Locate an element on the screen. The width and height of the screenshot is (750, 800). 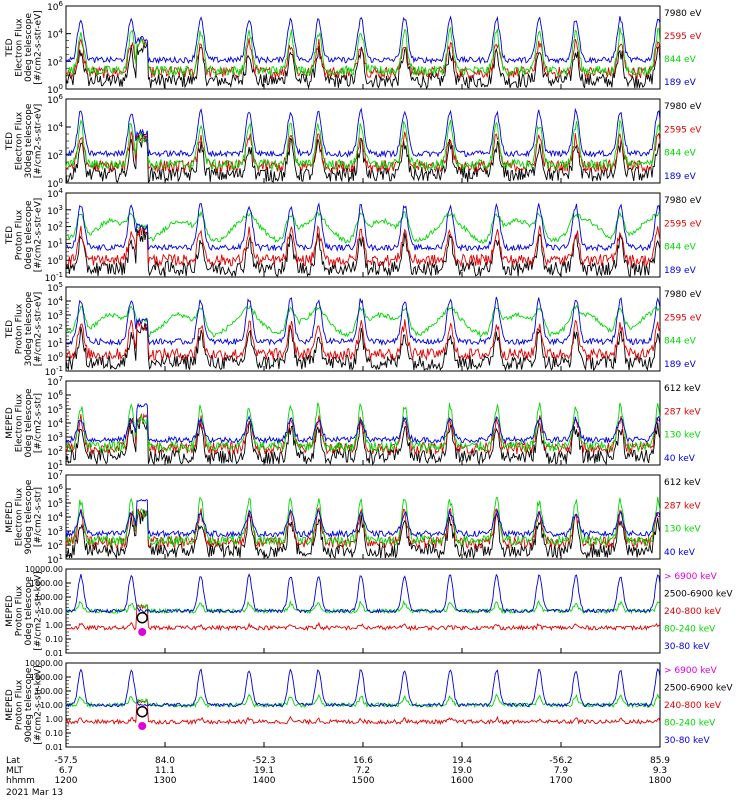
legend-entry: 130 keV is located at coordinates (682, 530).